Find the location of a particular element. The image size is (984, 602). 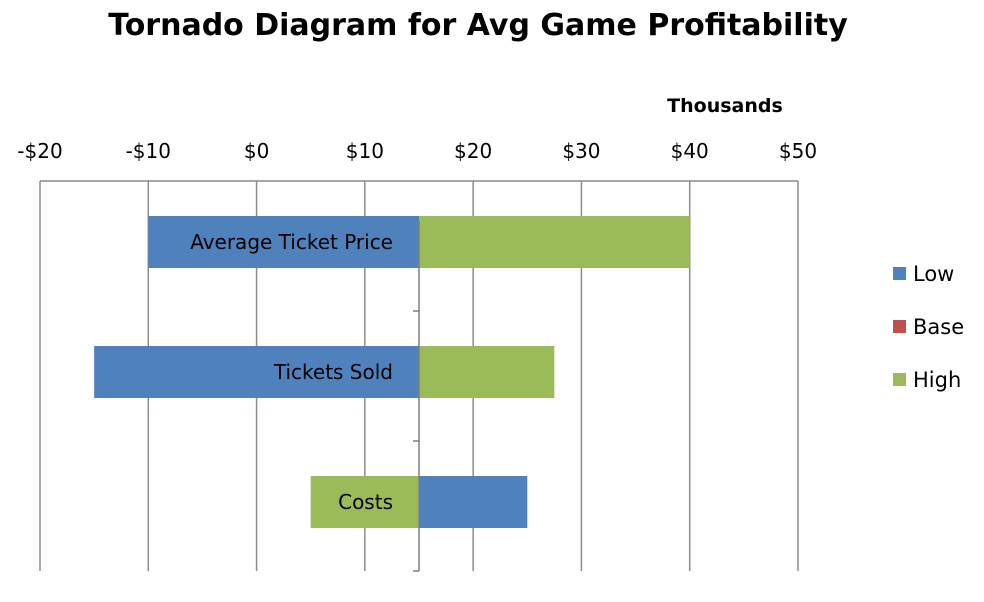

x-tick-label: $30 is located at coordinates (581, 151).